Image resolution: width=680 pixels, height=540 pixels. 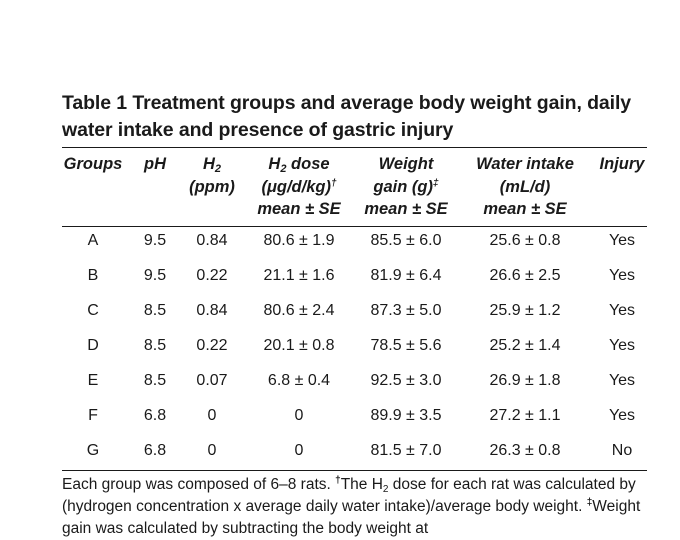 I want to click on header-weight-gain-line1: Weight, so click(x=406, y=164).